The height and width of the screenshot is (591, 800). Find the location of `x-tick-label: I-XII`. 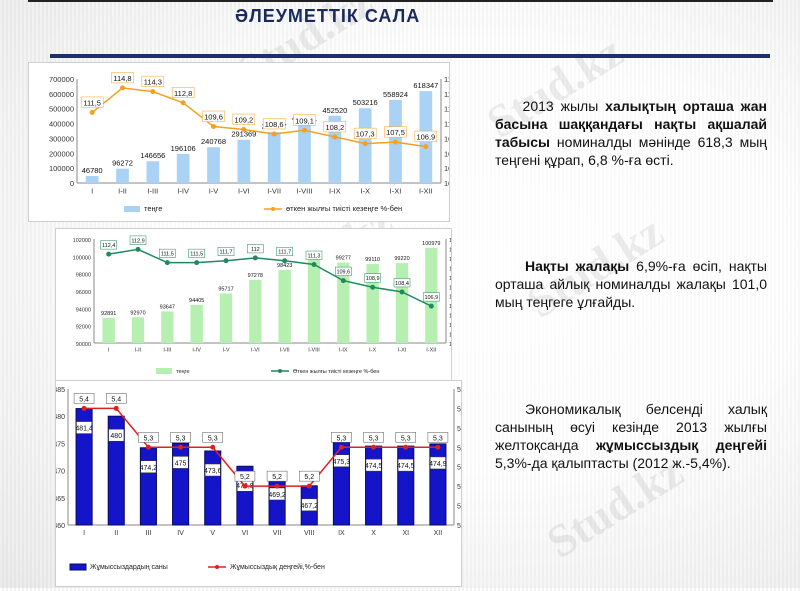

x-tick-label: I-XII is located at coordinates (431, 351).